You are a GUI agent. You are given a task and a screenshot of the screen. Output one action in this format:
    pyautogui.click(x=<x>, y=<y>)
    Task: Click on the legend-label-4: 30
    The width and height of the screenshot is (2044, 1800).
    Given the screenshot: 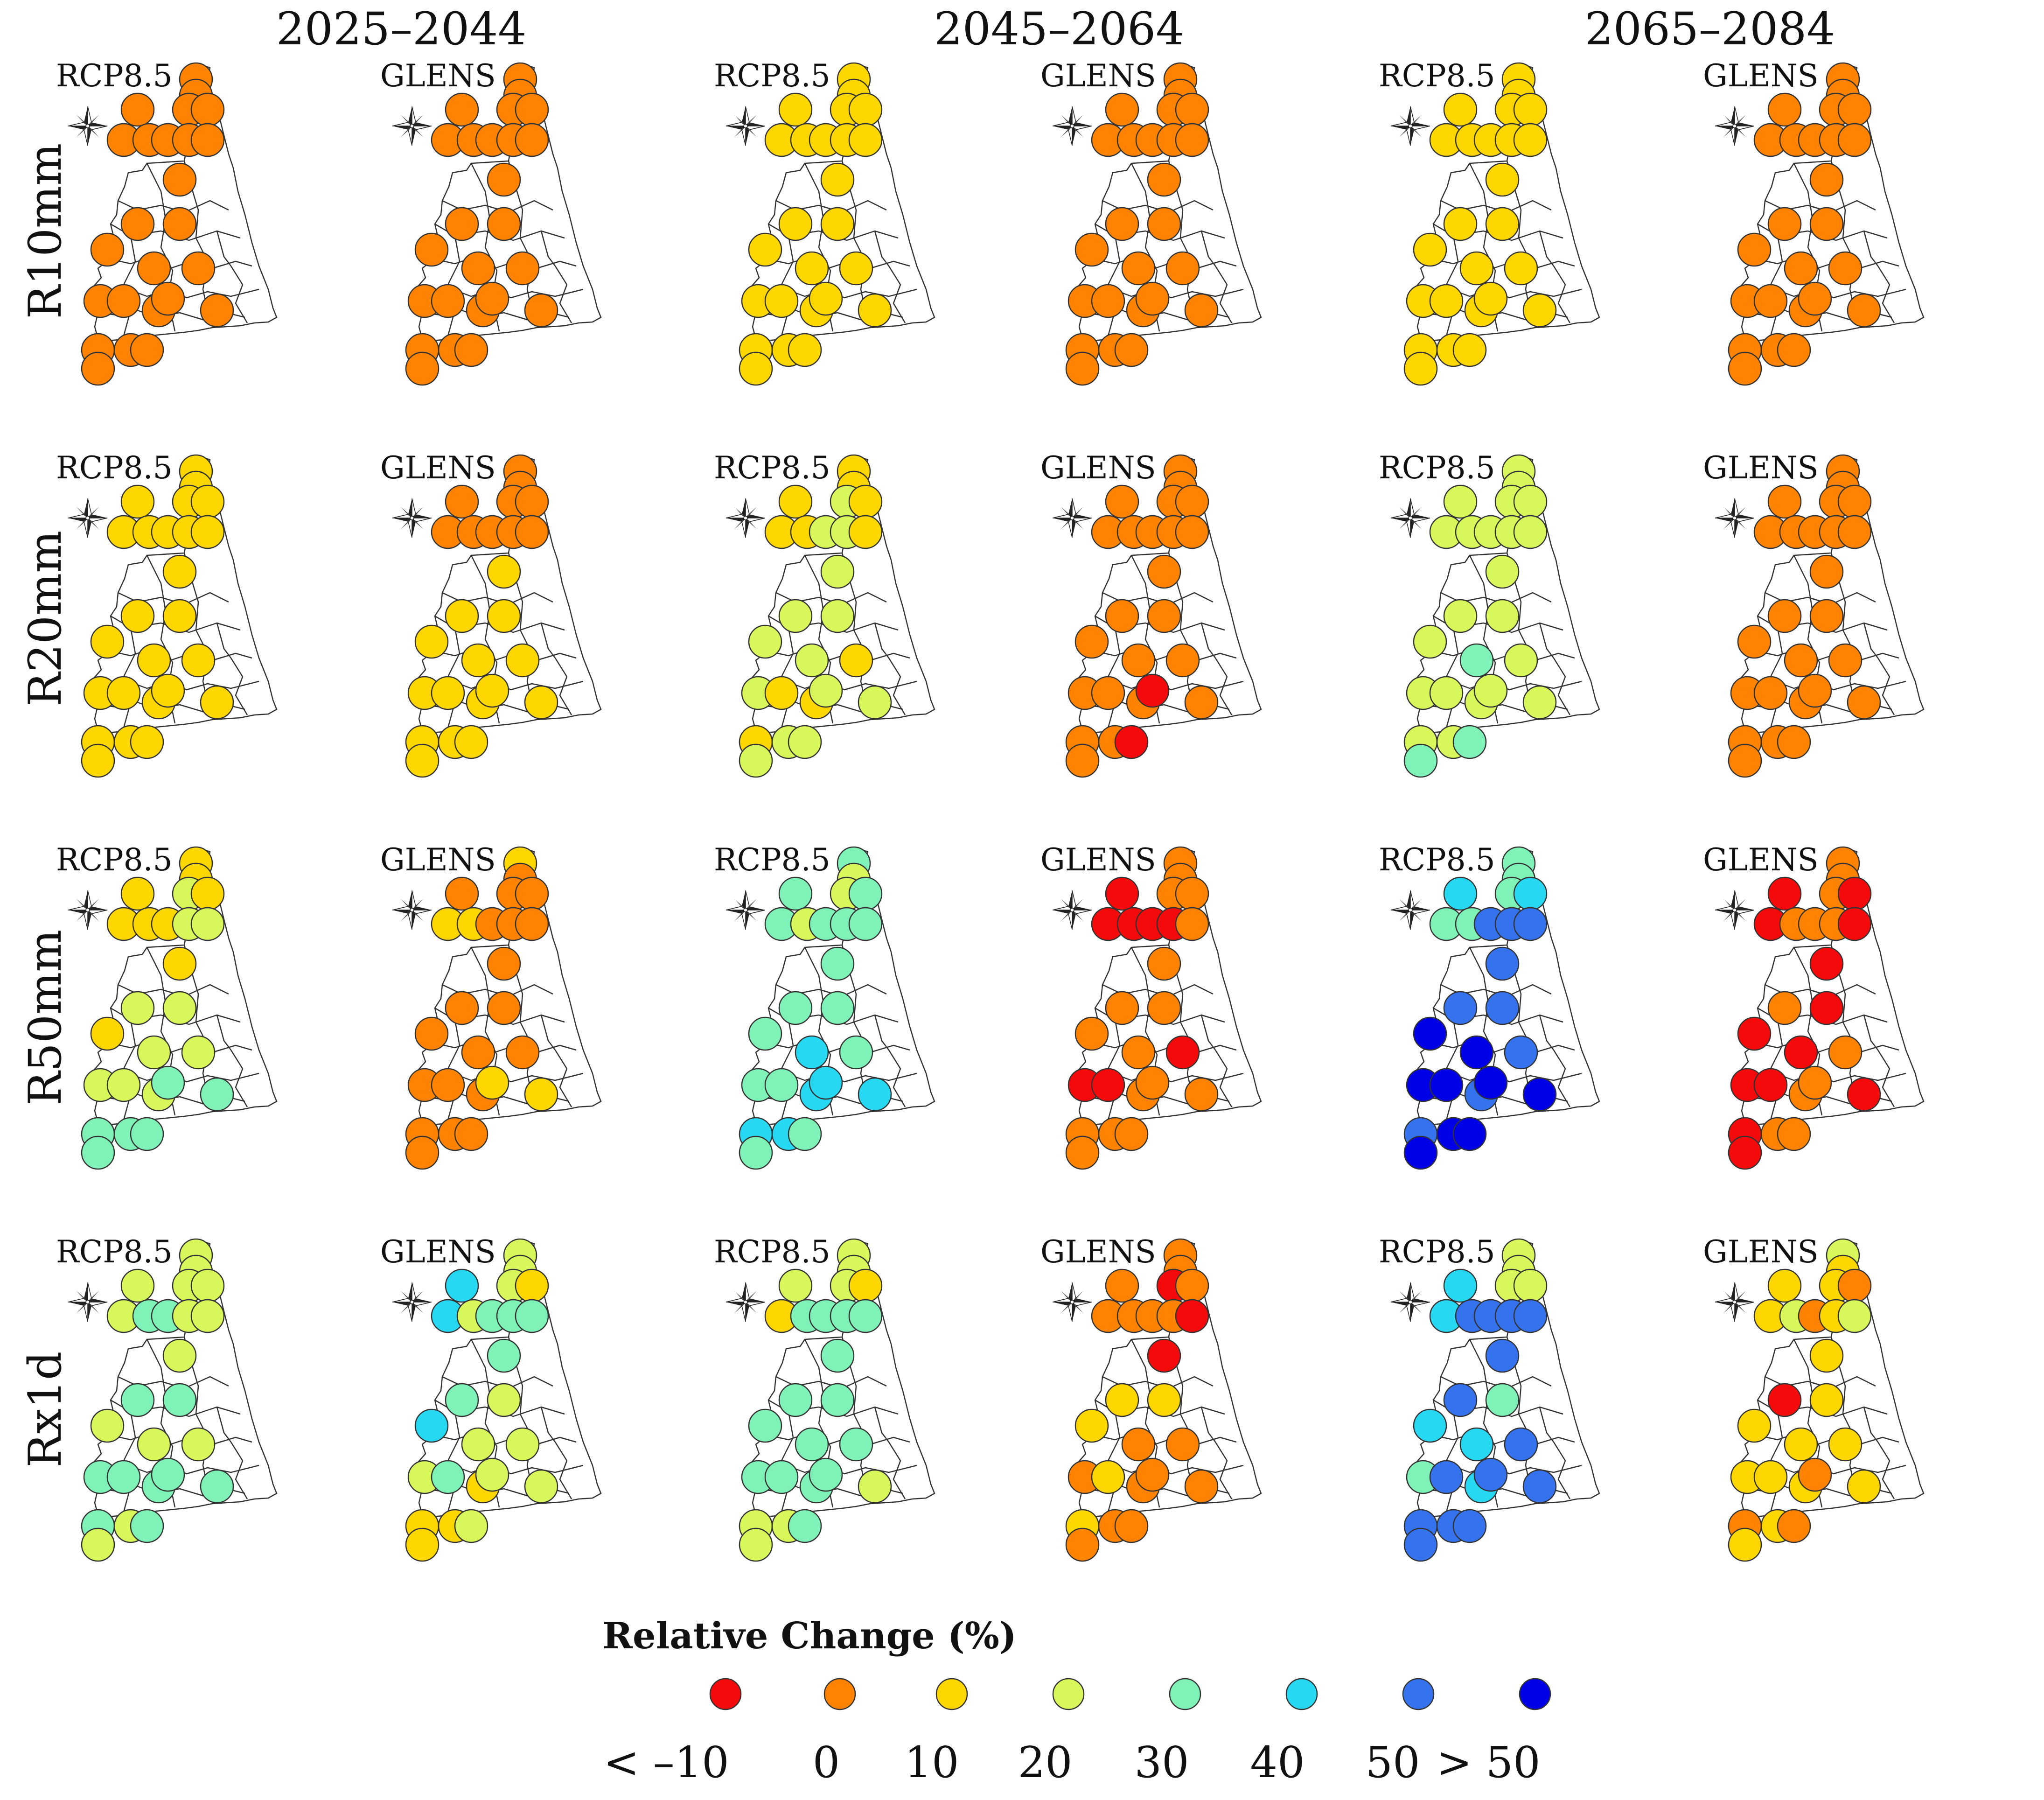 What is the action you would take?
    pyautogui.click(x=1161, y=1762)
    